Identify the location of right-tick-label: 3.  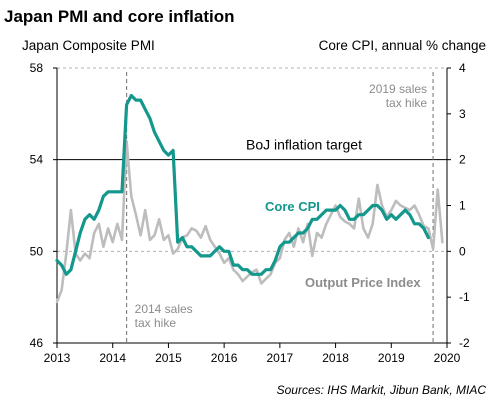
(462, 114).